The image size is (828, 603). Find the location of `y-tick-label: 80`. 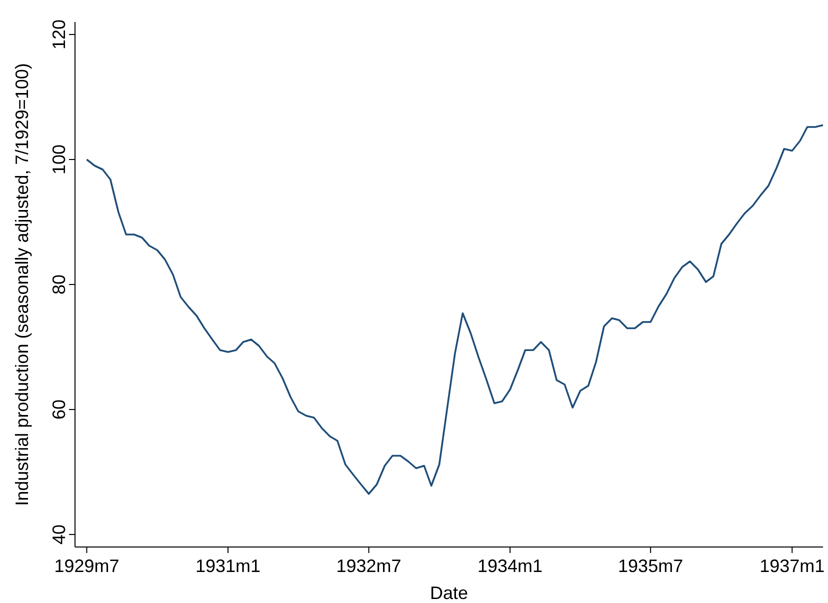

y-tick-label: 80 is located at coordinates (59, 284).